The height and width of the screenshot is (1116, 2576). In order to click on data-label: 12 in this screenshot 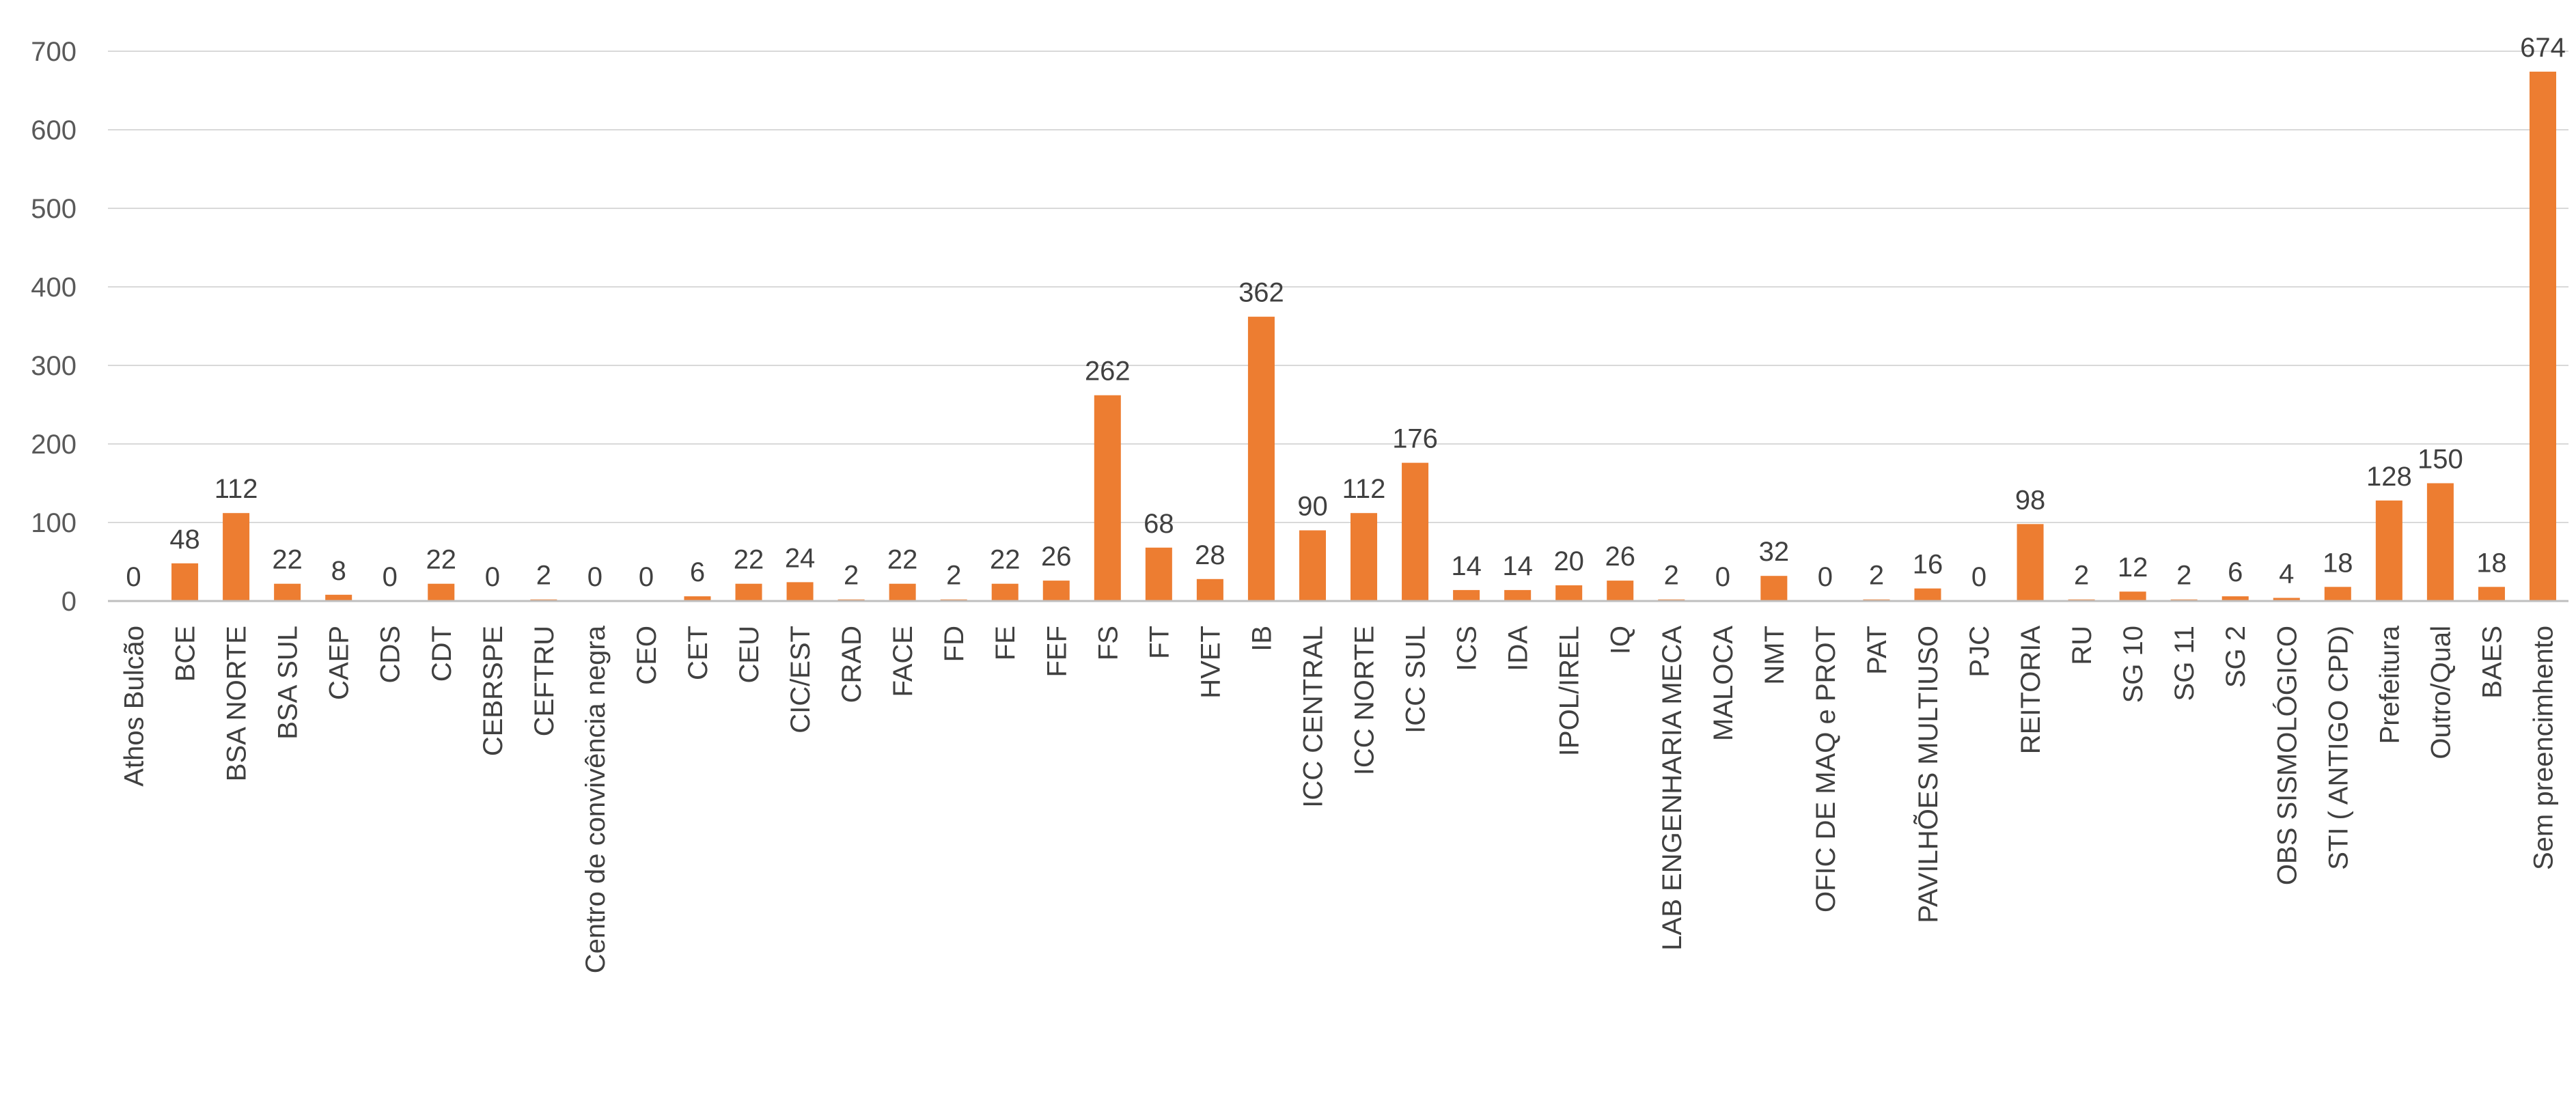, I will do `click(2133, 568)`.